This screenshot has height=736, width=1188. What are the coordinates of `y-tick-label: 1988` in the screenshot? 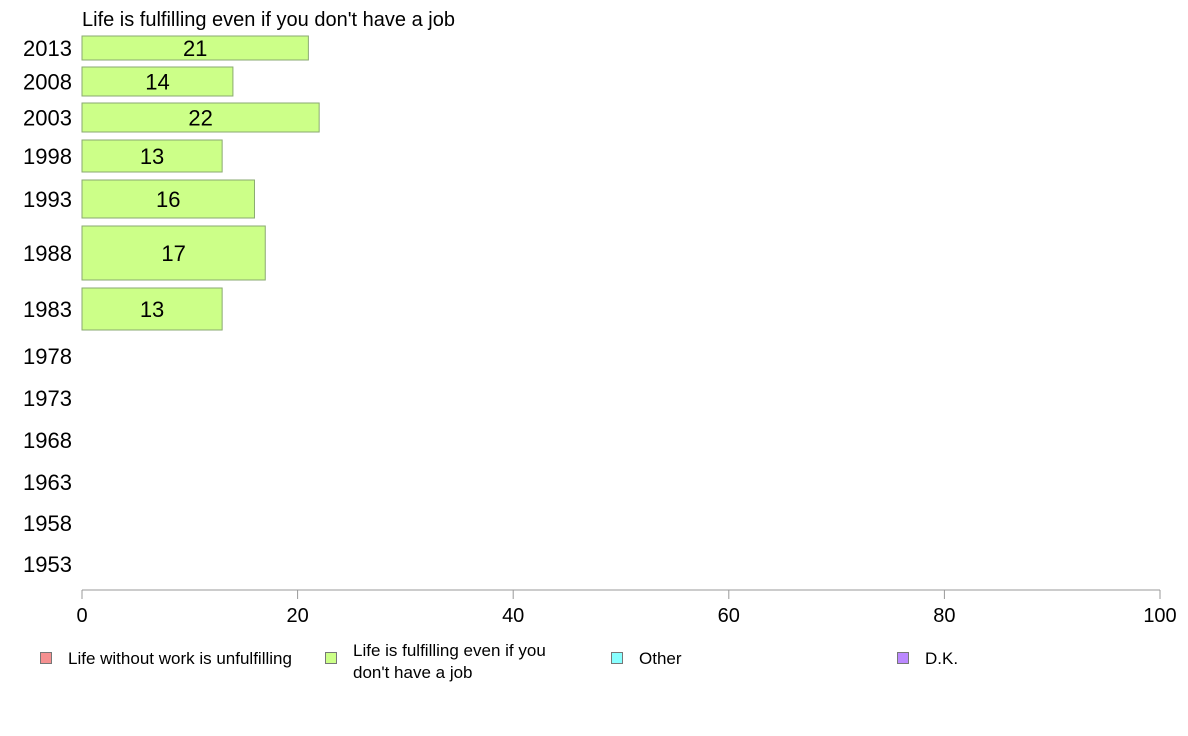 It's located at (47, 253).